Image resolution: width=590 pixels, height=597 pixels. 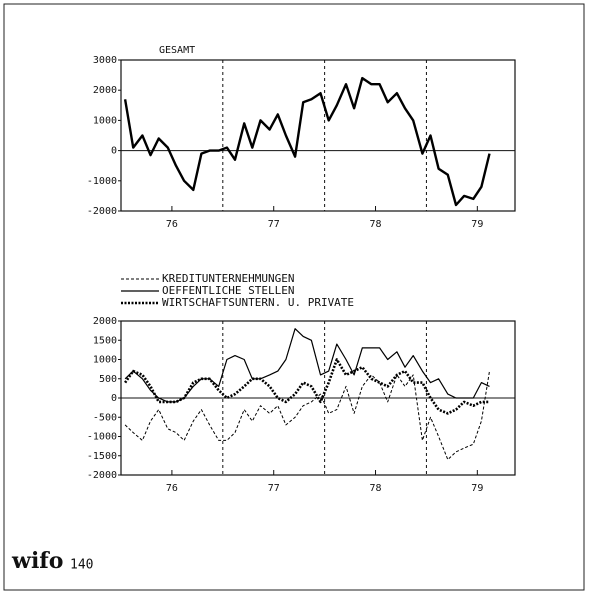 I want to click on y-tick-label: 3000, so click(x=105, y=60).